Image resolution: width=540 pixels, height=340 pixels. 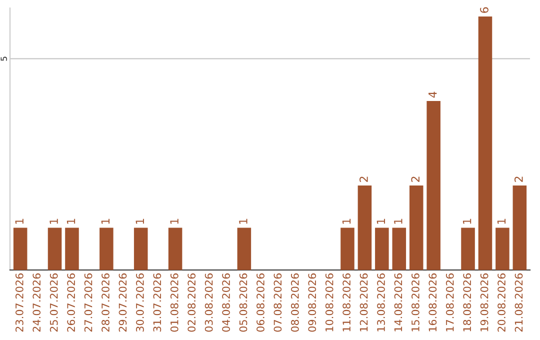 I want to click on x-tick-label: 24.07.2026, so click(x=36, y=302).